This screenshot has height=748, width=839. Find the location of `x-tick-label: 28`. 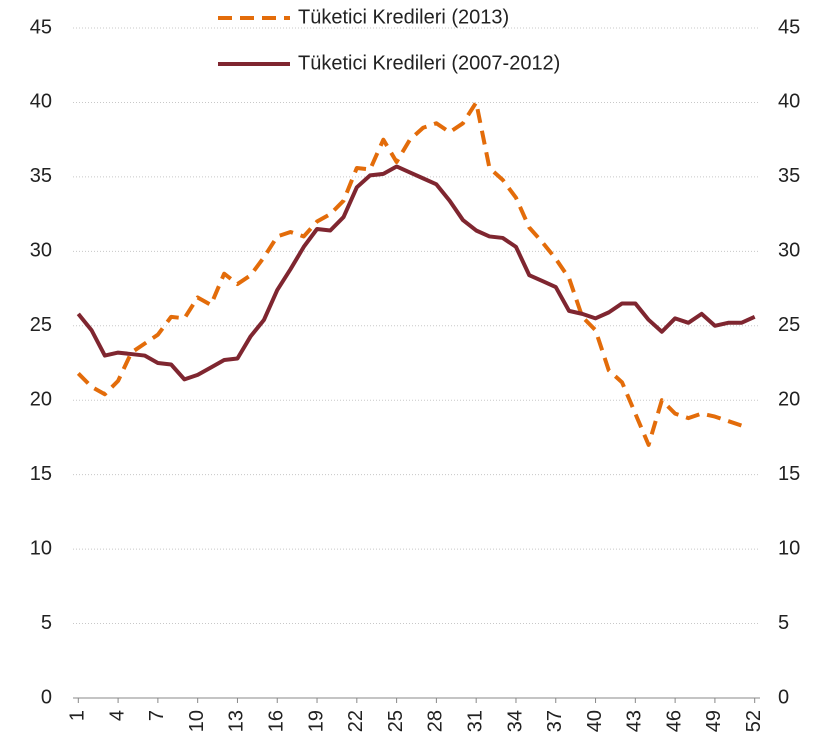

x-tick-label: 28 is located at coordinates (436, 721).